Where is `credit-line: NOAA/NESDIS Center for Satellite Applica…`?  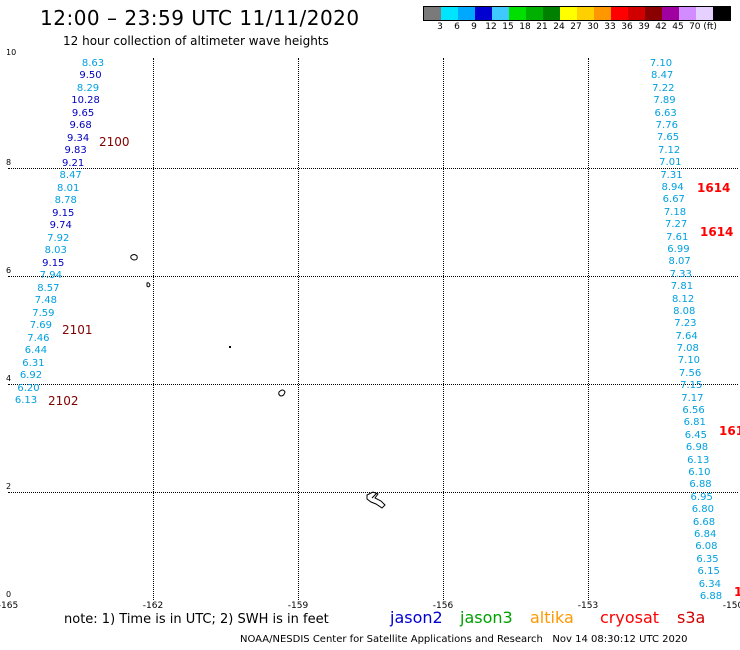 credit-line: NOAA/NESDIS Center for Satellite Applica… is located at coordinates (464, 639).